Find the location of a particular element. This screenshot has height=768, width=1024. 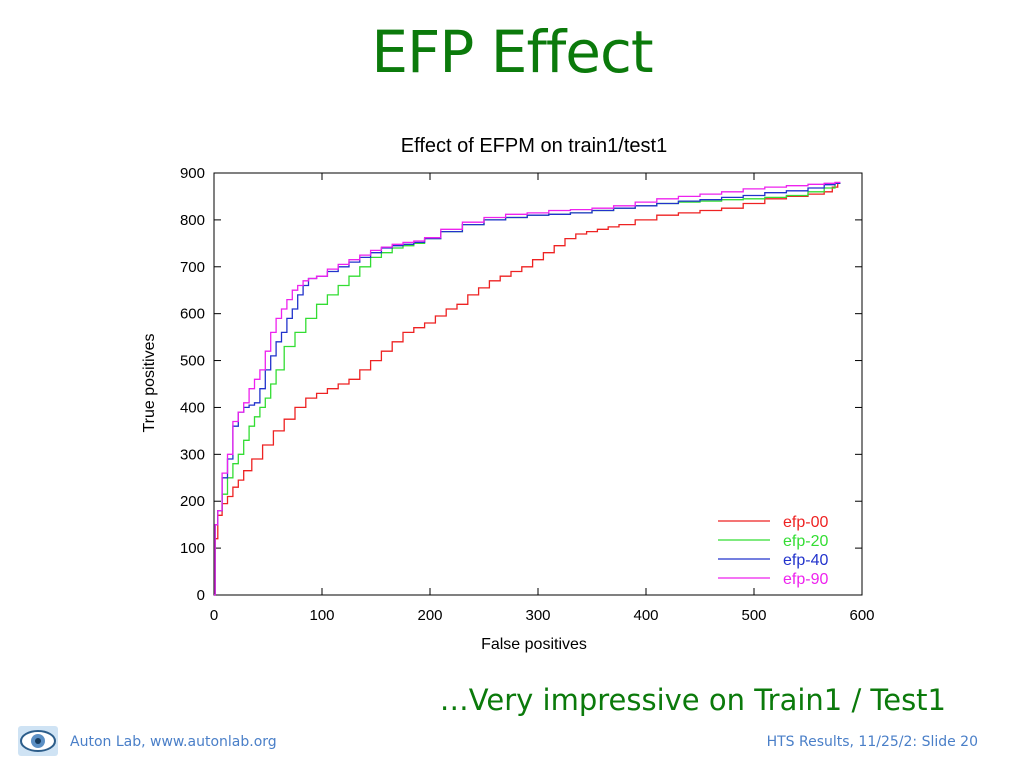

y-tick-label: 300 is located at coordinates (192, 454).